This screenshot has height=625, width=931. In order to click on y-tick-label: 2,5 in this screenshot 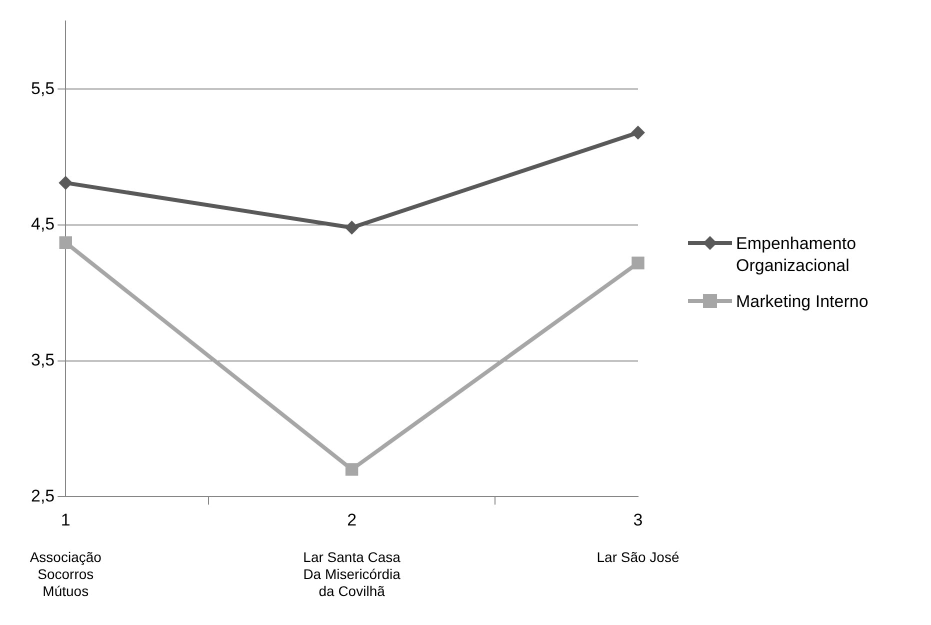, I will do `click(42, 496)`.